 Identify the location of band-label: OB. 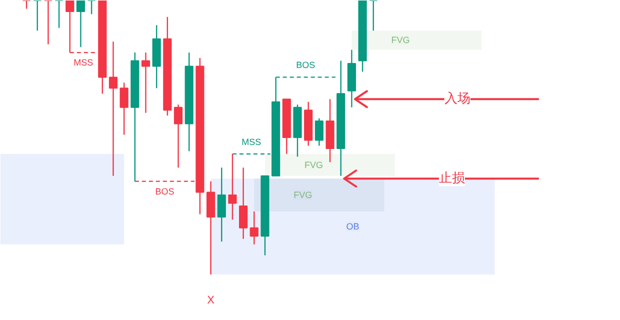
(353, 227).